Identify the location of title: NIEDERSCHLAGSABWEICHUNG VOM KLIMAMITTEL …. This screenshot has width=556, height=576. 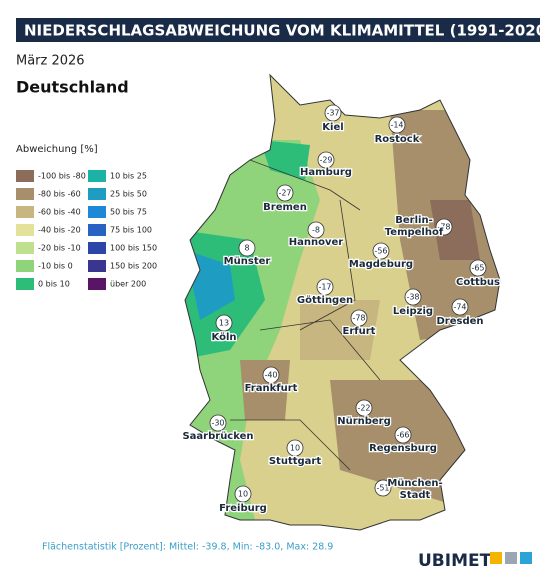
(288, 31).